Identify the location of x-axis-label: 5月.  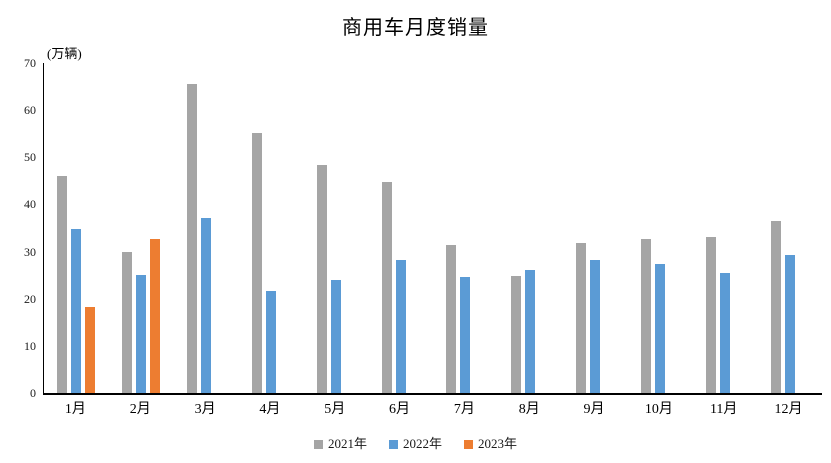
(335, 409).